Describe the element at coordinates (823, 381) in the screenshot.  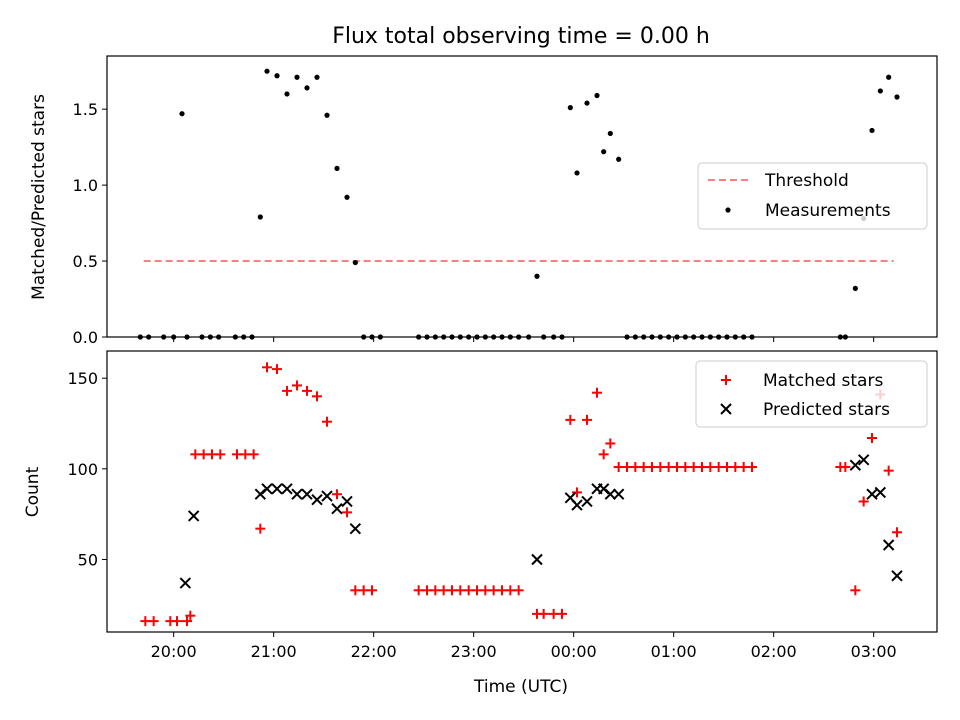
I see `legend-matched-label: Matched stars` at that location.